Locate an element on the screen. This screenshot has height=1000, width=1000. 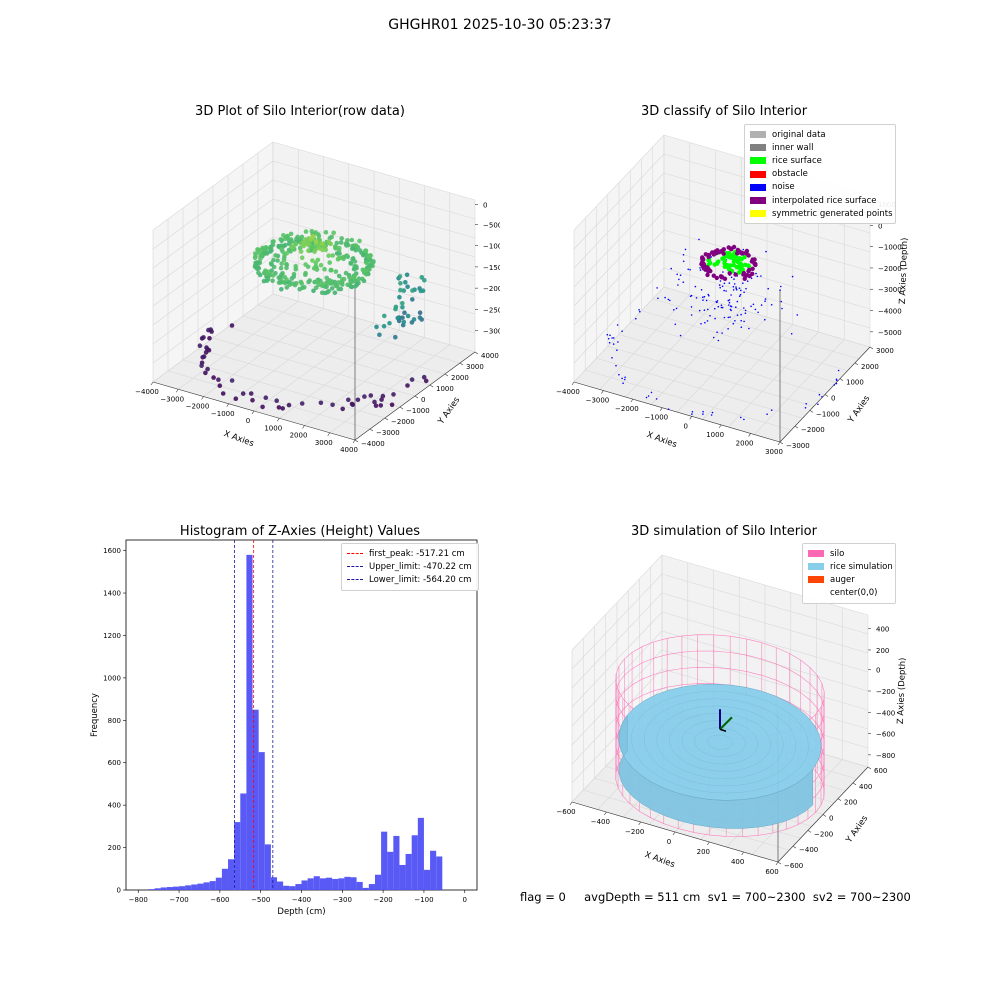
z-tick-label: −1500 is located at coordinates (491, 268).